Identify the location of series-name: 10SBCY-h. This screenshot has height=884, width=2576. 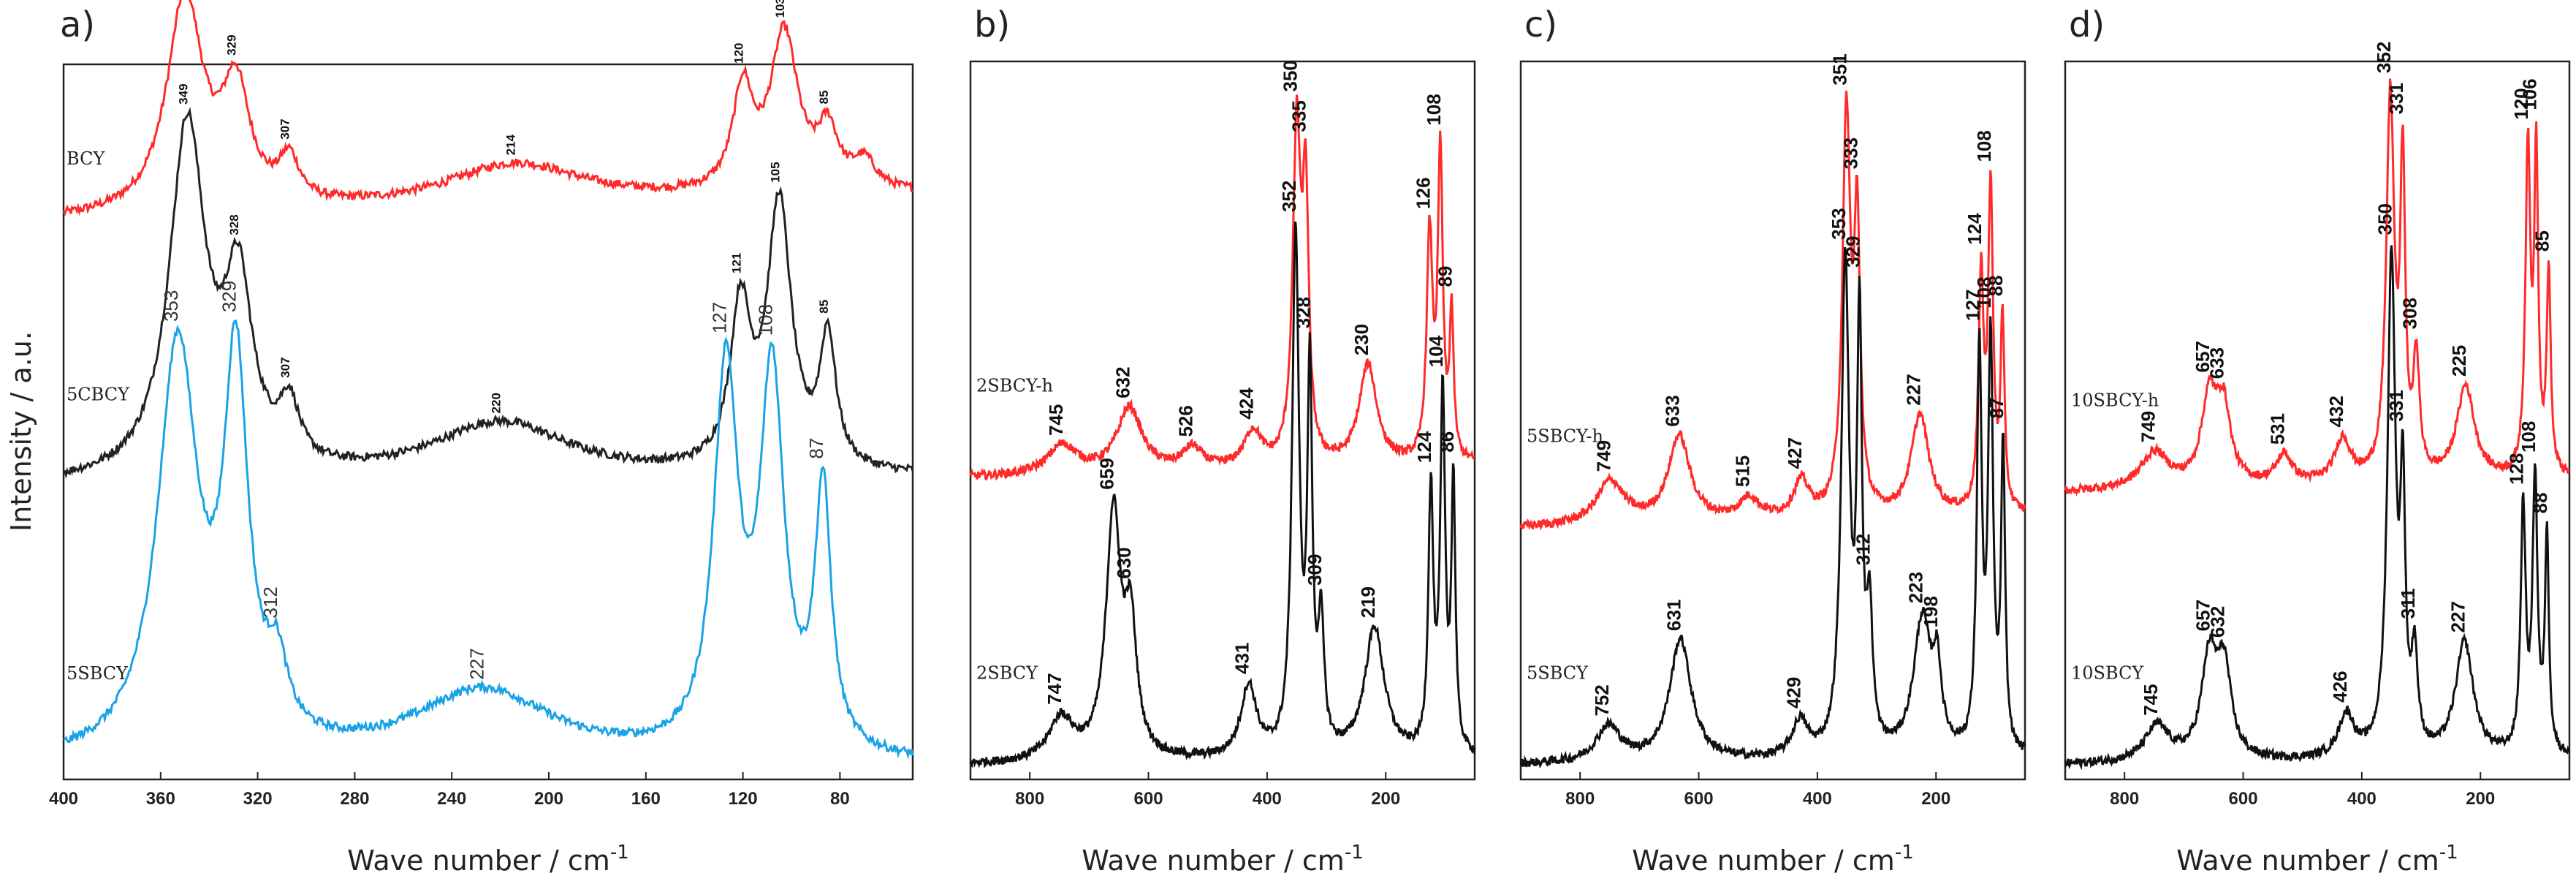
(2115, 400).